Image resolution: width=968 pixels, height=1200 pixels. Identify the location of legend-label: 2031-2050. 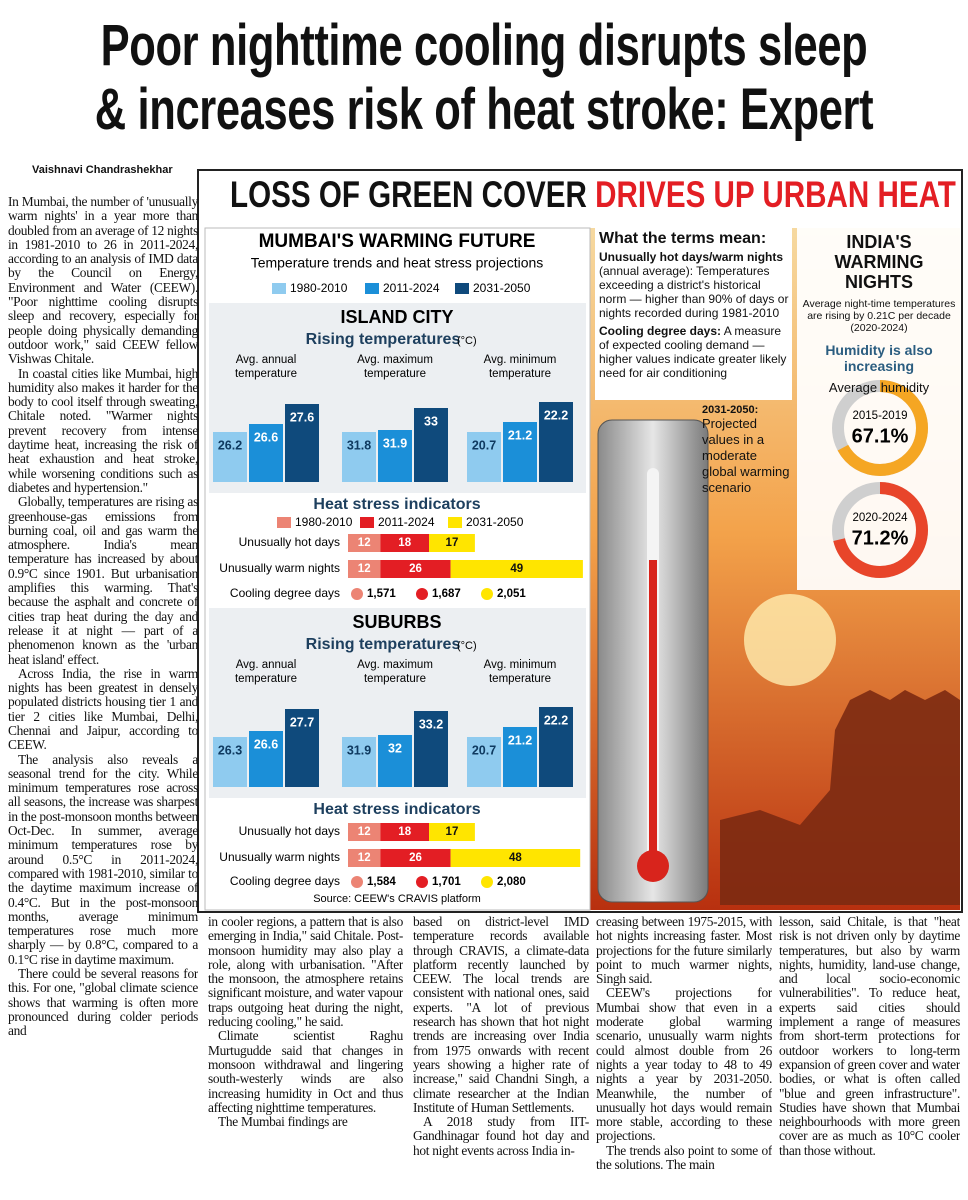
(495, 522).